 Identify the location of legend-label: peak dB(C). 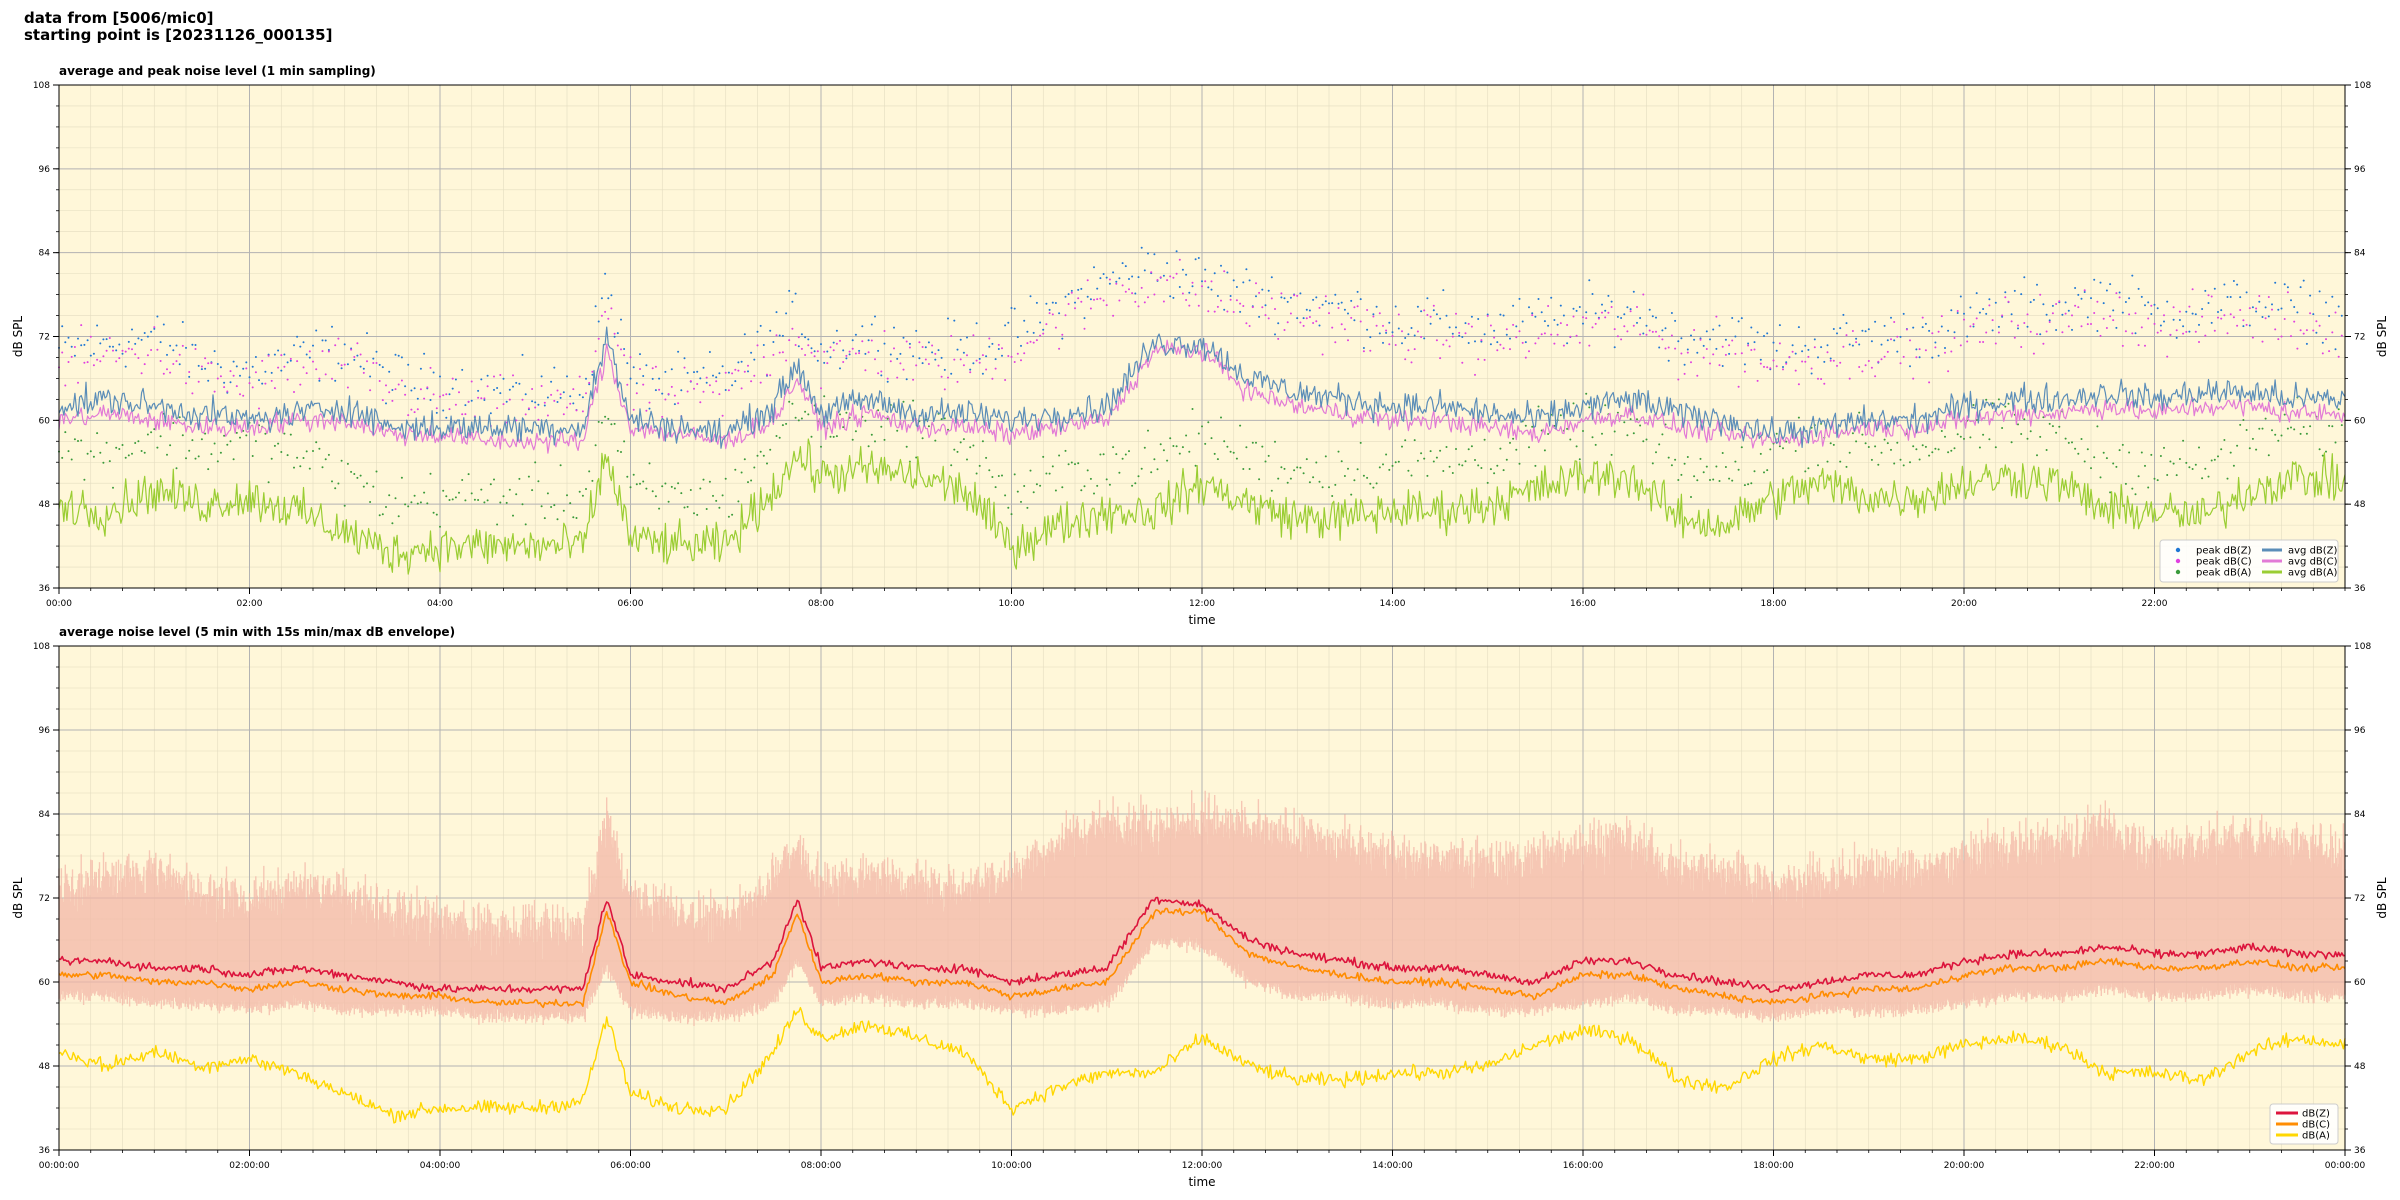
(2224, 562).